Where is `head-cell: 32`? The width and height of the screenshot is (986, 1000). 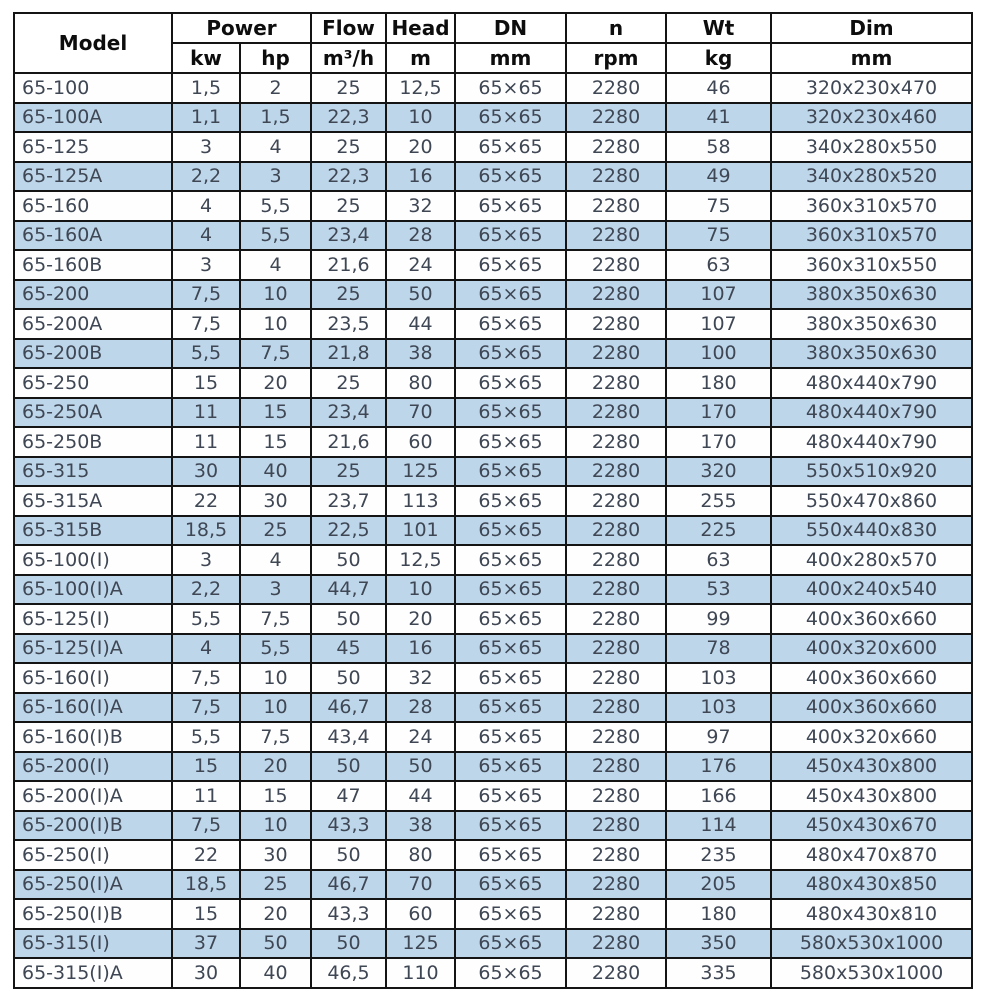 head-cell: 32 is located at coordinates (420, 206).